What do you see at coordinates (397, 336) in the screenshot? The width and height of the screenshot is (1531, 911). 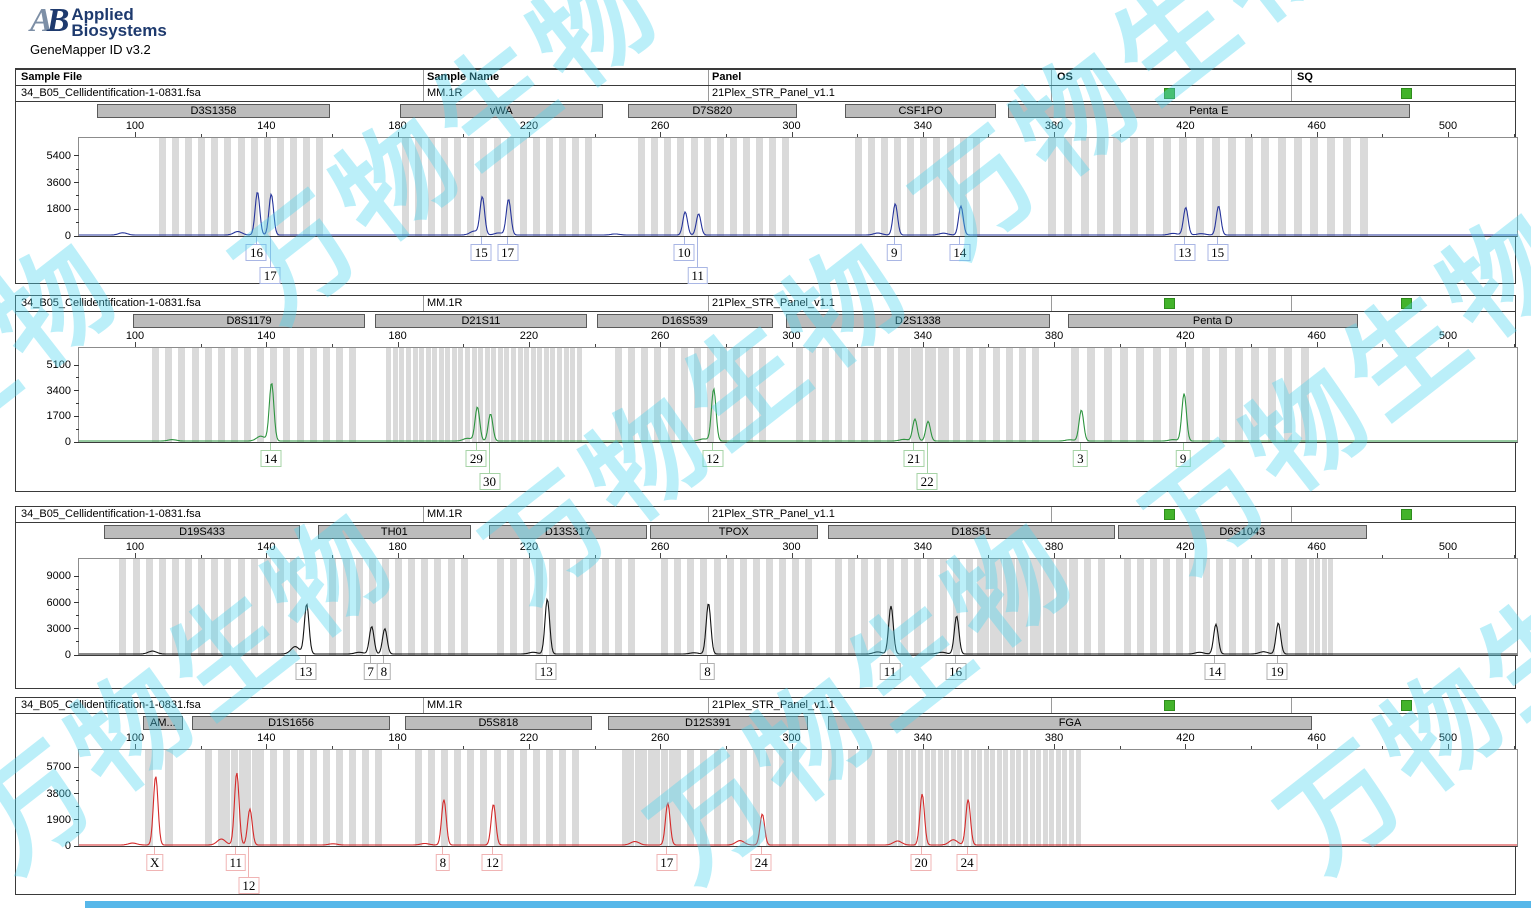 I see `ruler-label: 180` at bounding box center [397, 336].